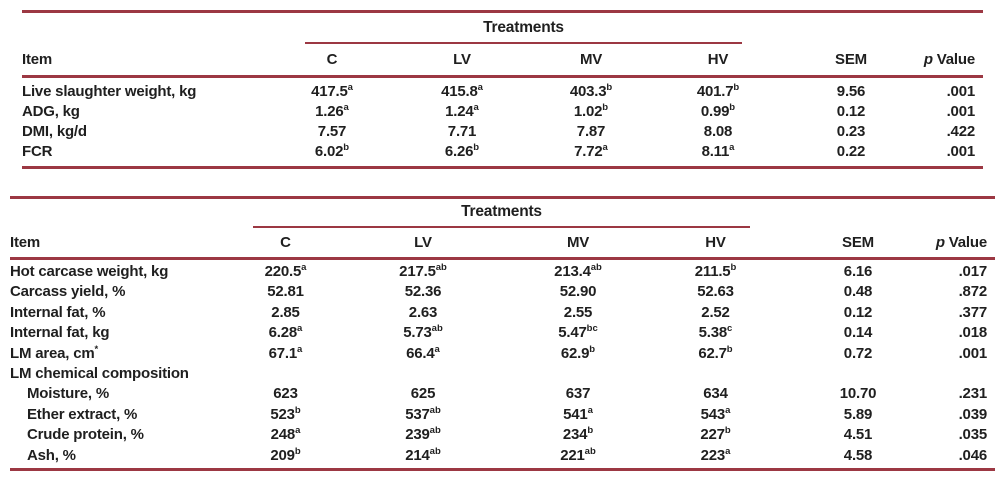 The height and width of the screenshot is (489, 1000). What do you see at coordinates (851, 59) in the screenshot?
I see `col-header-sem: SEM` at bounding box center [851, 59].